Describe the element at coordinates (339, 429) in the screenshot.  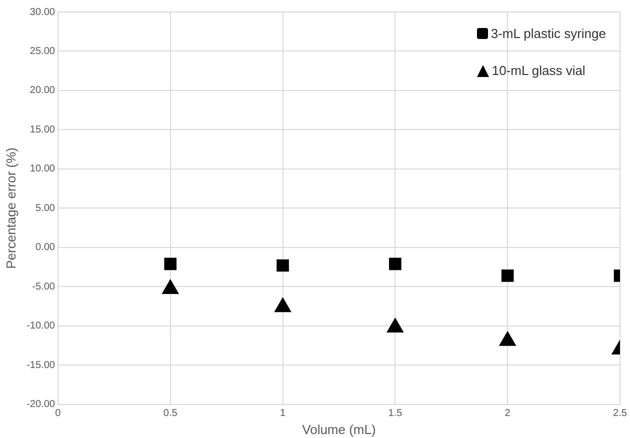
I see `x-axis-title: Volume (mL)` at that location.